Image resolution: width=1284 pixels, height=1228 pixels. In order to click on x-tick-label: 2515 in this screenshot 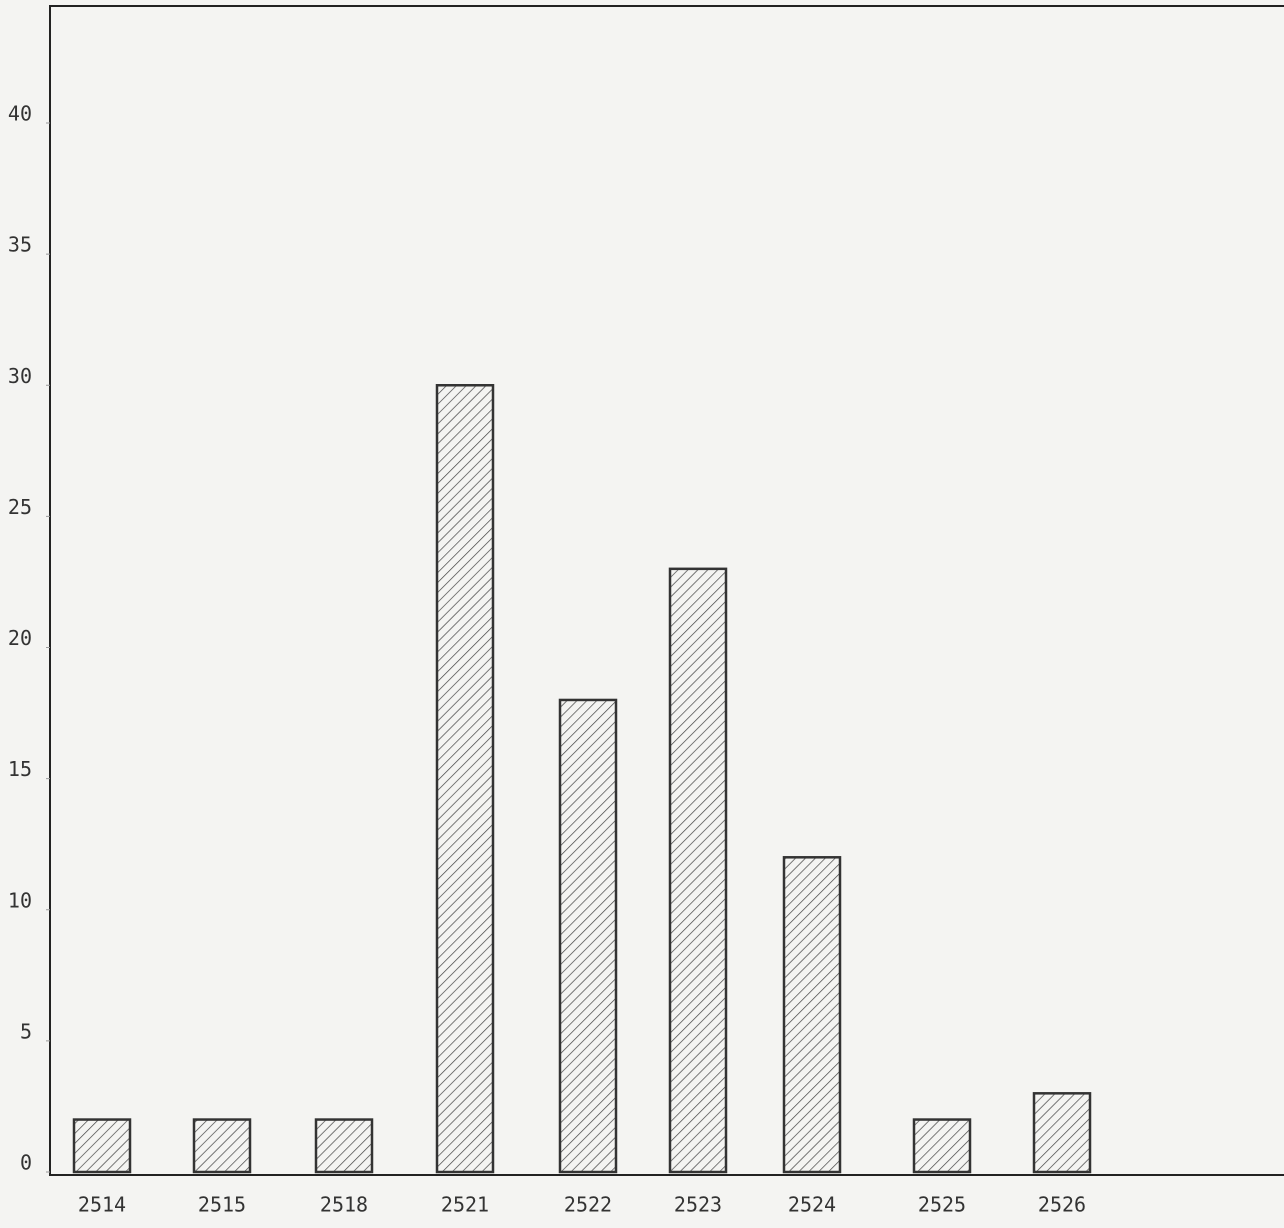, I will do `click(222, 1205)`.